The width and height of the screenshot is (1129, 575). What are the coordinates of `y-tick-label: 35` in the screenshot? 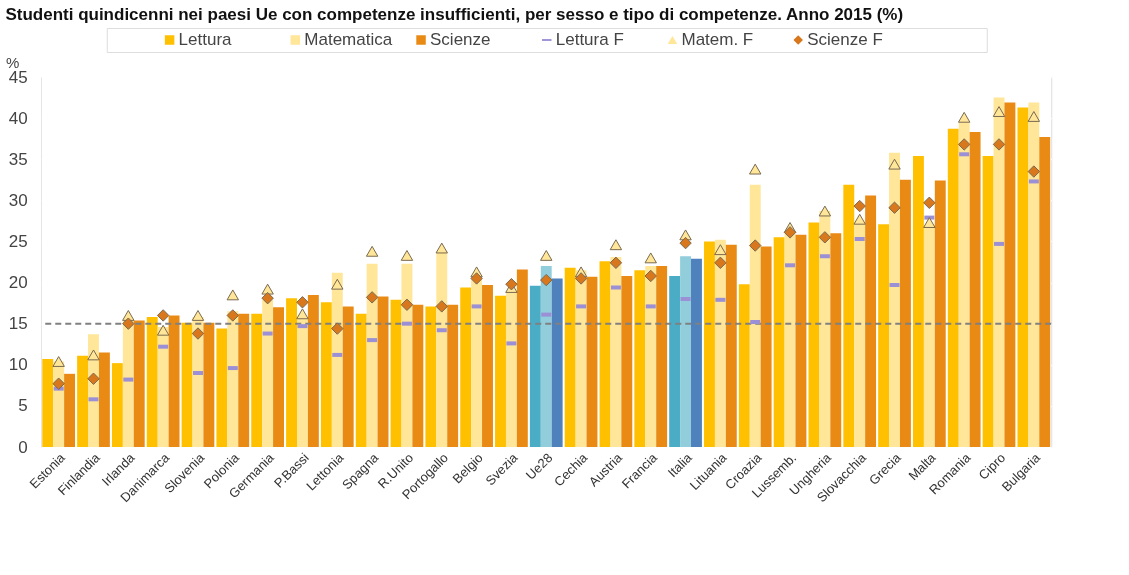 It's located at (18, 159).